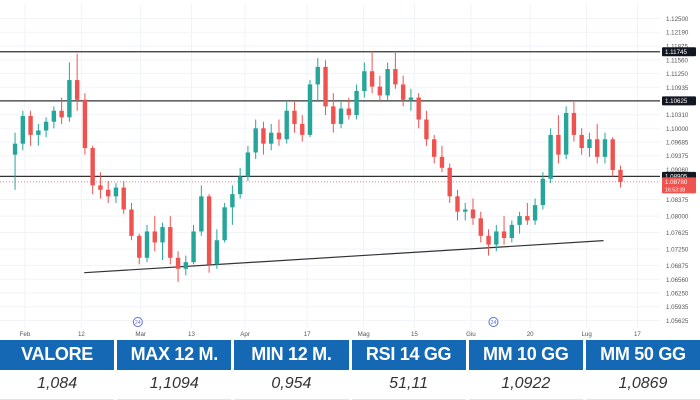 This screenshot has width=700, height=400. I want to click on stat-header: MM 50 GG, so click(642, 355).